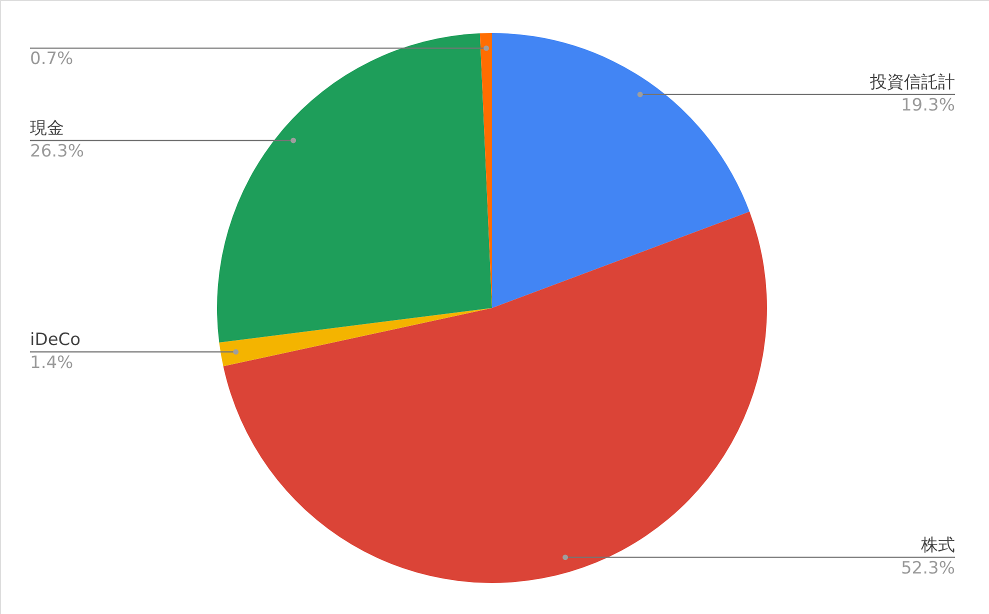 The image size is (989, 614). What do you see at coordinates (52, 362) in the screenshot?
I see `data-label: 1.4%` at bounding box center [52, 362].